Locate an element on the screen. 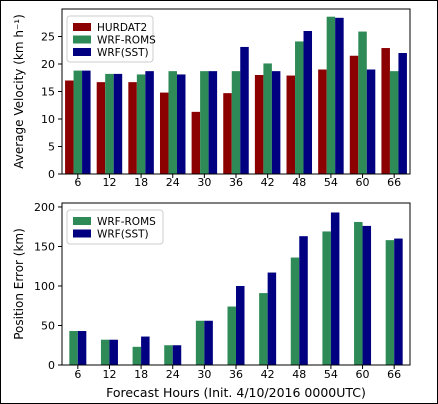  y-tick-label: 150 is located at coordinates (44, 246).